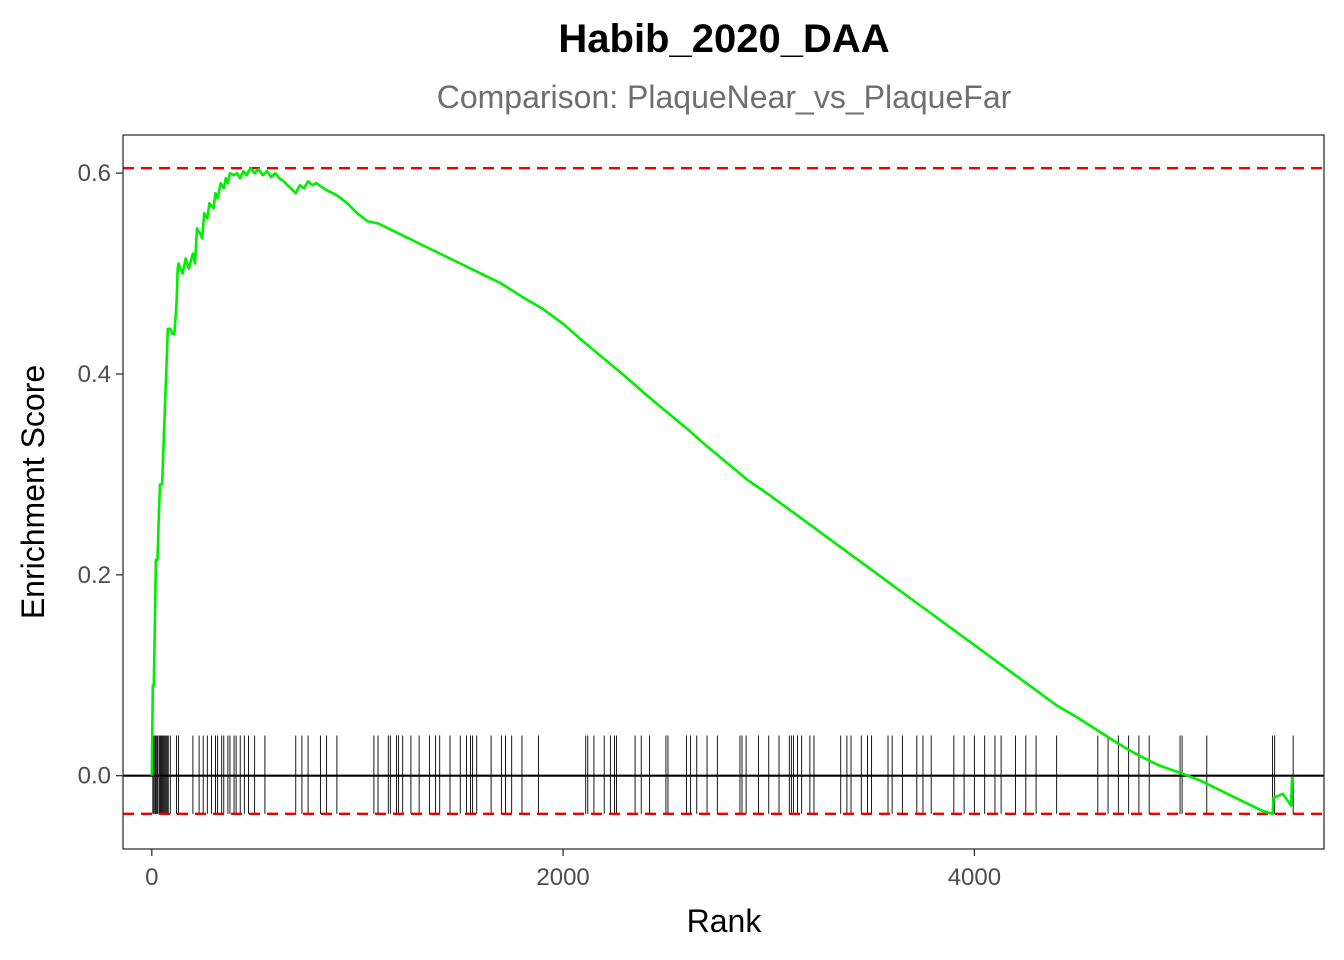 The image size is (1344, 960). Describe the element at coordinates (974, 877) in the screenshot. I see `x-tick-label: 4000` at that location.